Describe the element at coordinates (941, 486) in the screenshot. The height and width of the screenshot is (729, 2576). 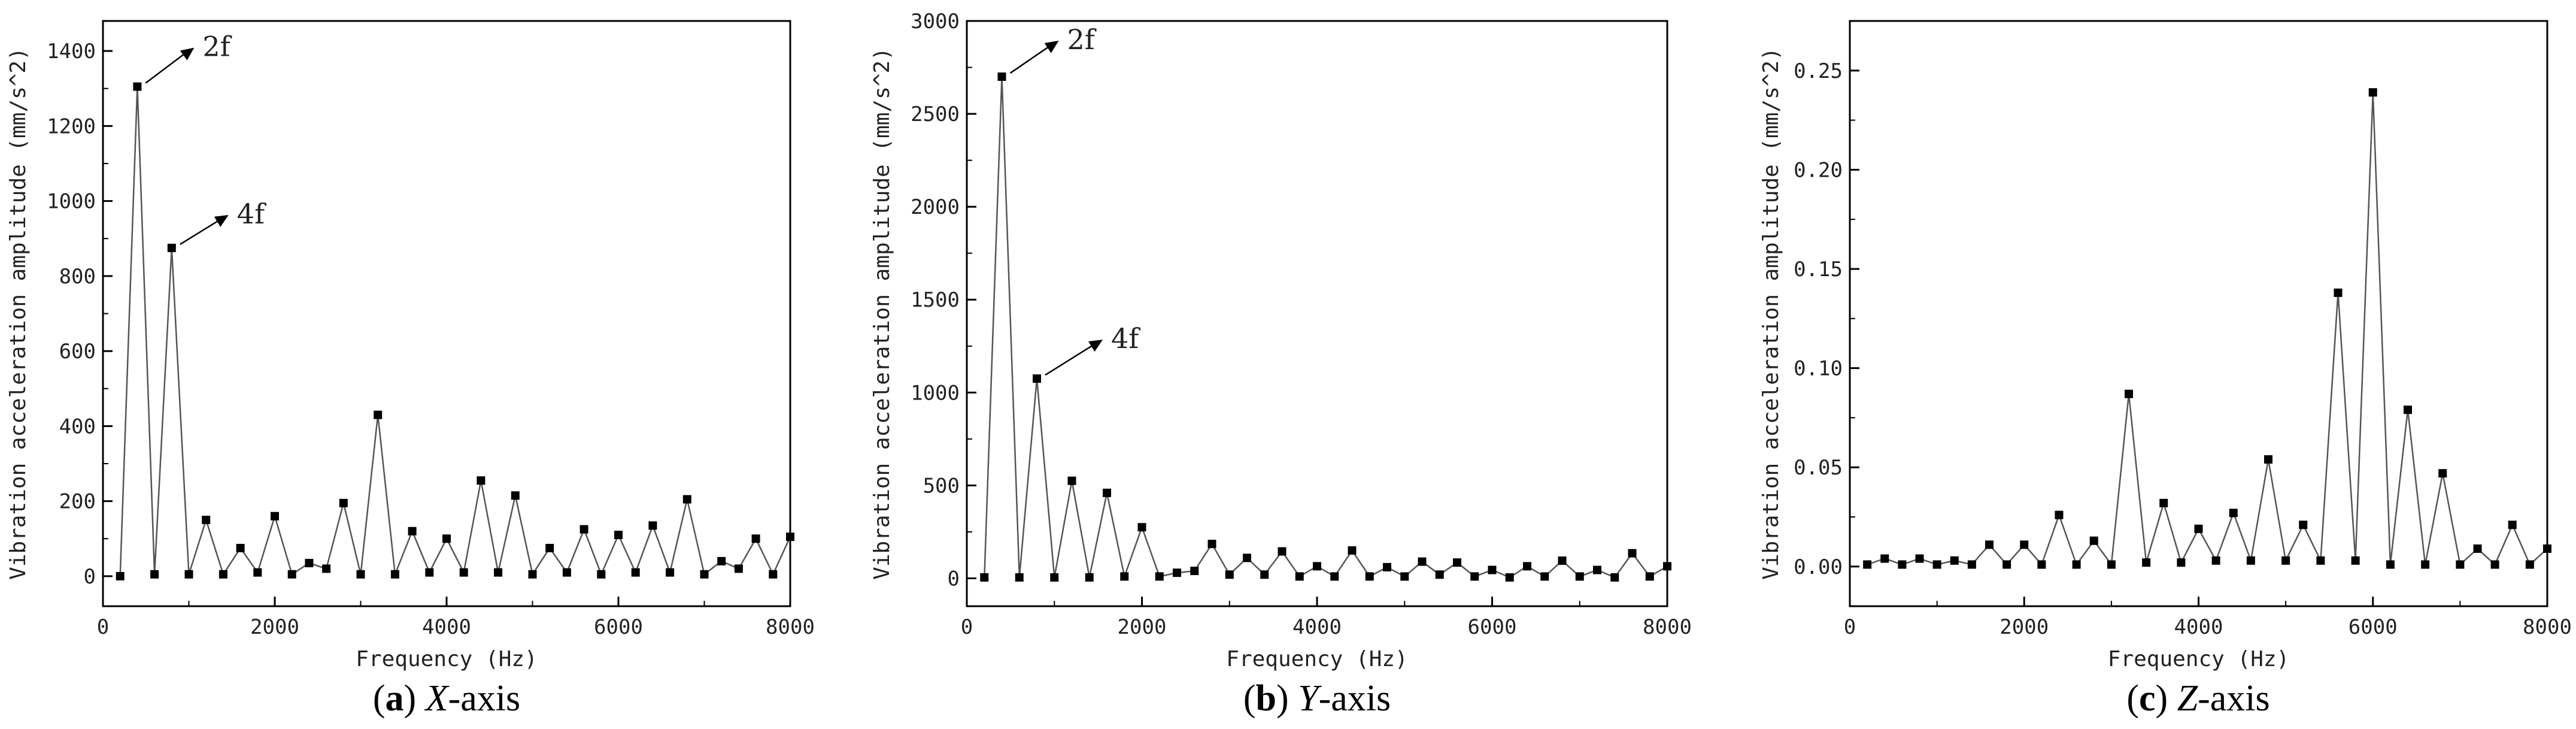
I see `y-tick-label: 500` at that location.